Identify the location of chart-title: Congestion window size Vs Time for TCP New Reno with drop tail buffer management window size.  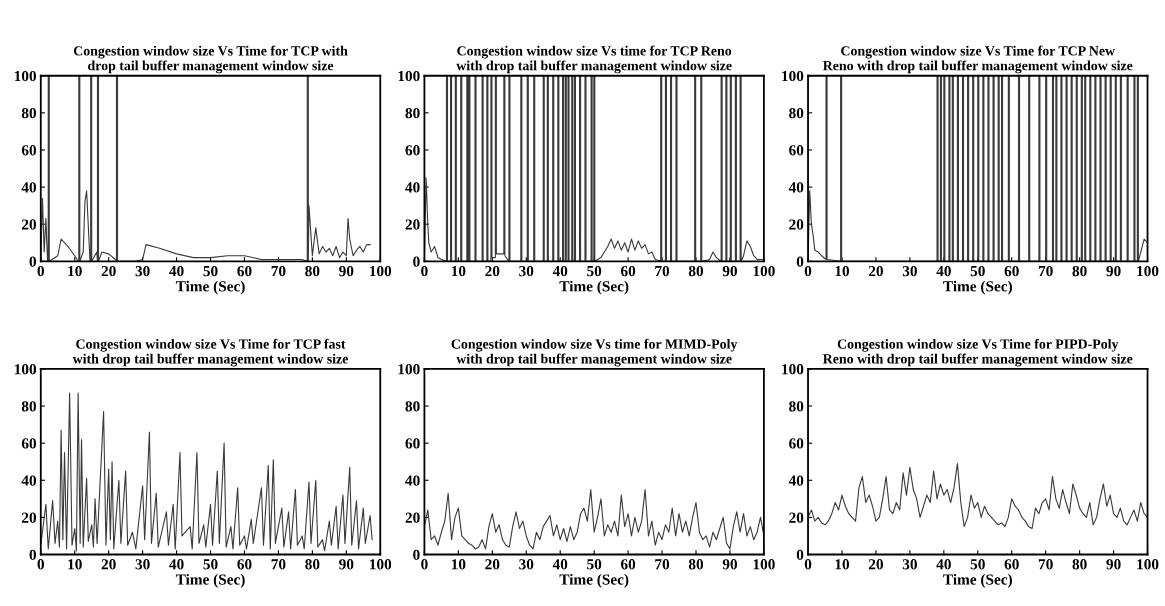
(977, 59).